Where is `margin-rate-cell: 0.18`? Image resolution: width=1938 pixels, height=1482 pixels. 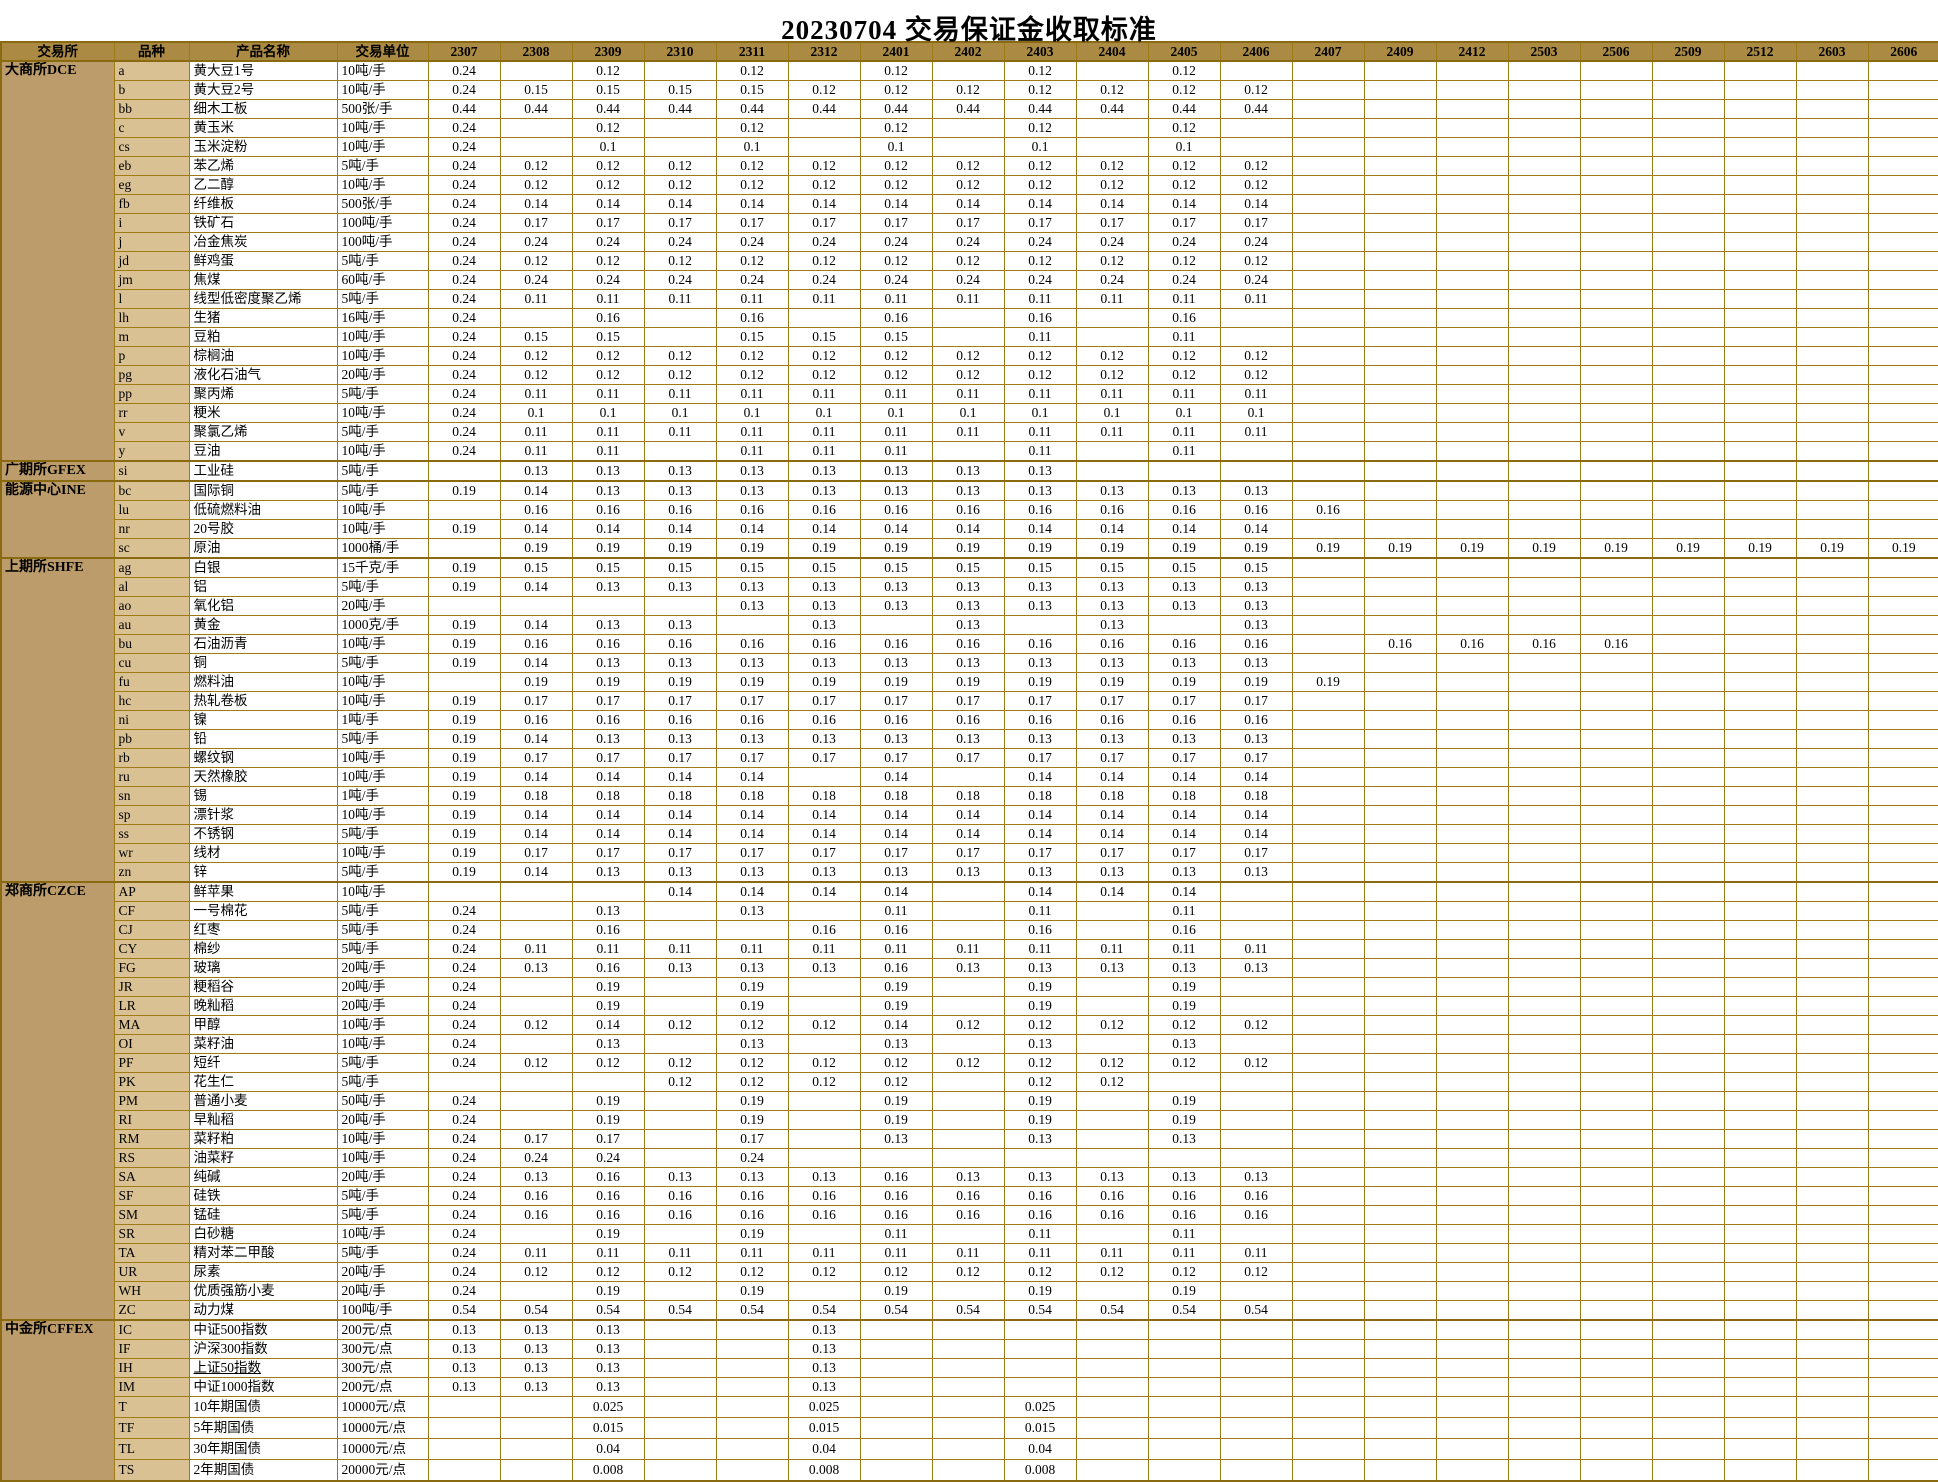
margin-rate-cell: 0.18 is located at coordinates (680, 796).